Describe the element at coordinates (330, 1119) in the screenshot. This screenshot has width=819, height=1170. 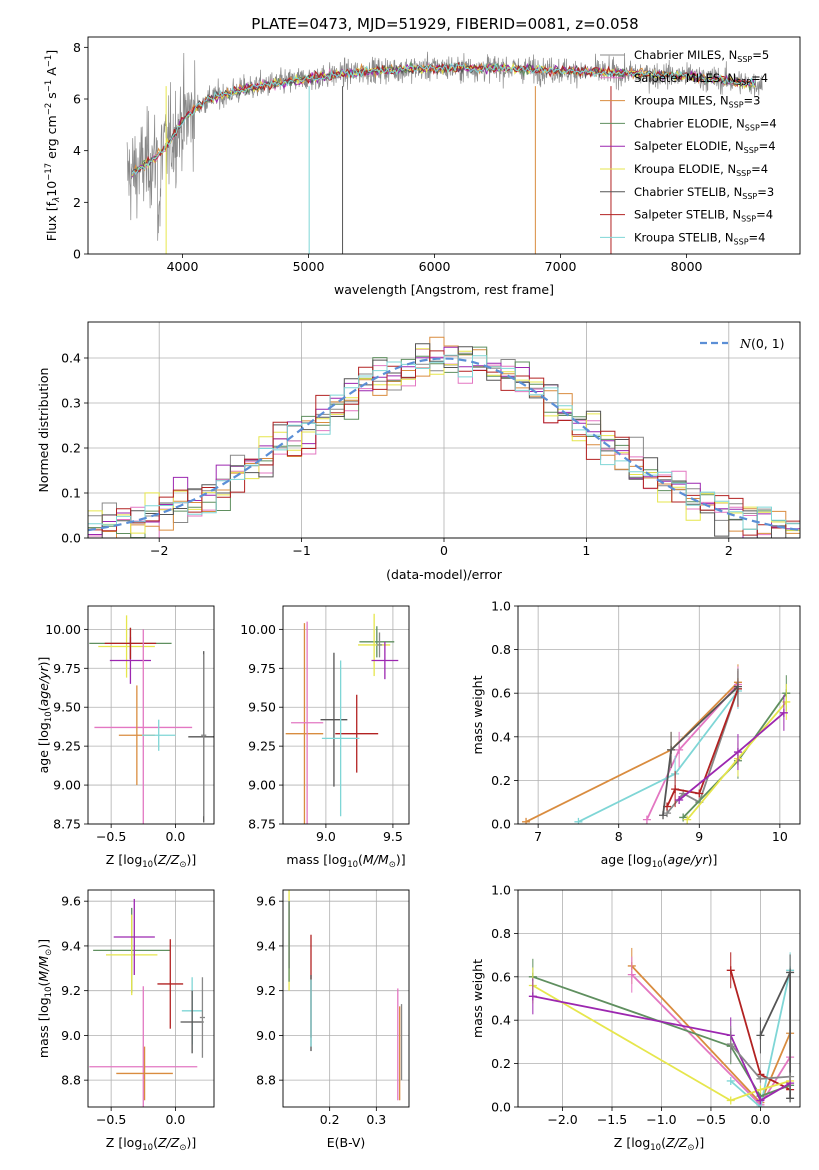
I see `x-tick-label: 0.2` at that location.